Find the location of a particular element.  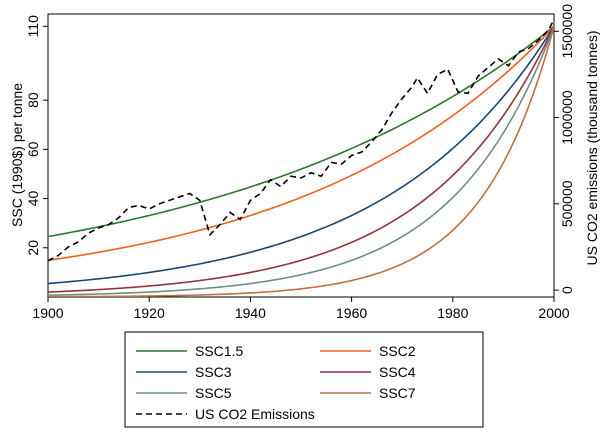

x-tick-label: 1940 is located at coordinates (250, 313).